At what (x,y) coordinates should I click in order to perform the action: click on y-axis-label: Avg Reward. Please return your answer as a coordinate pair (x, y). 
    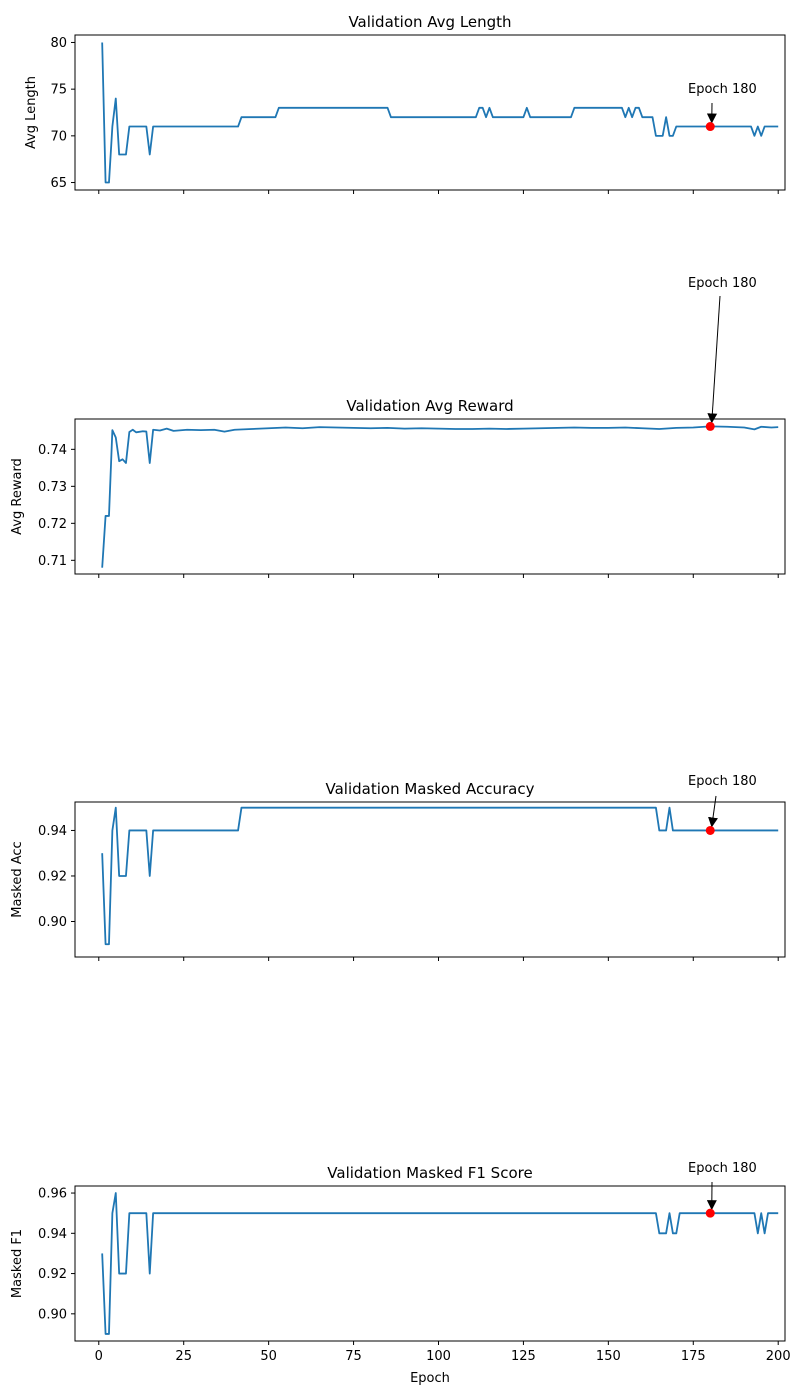
    Looking at the image, I should click on (17, 496).